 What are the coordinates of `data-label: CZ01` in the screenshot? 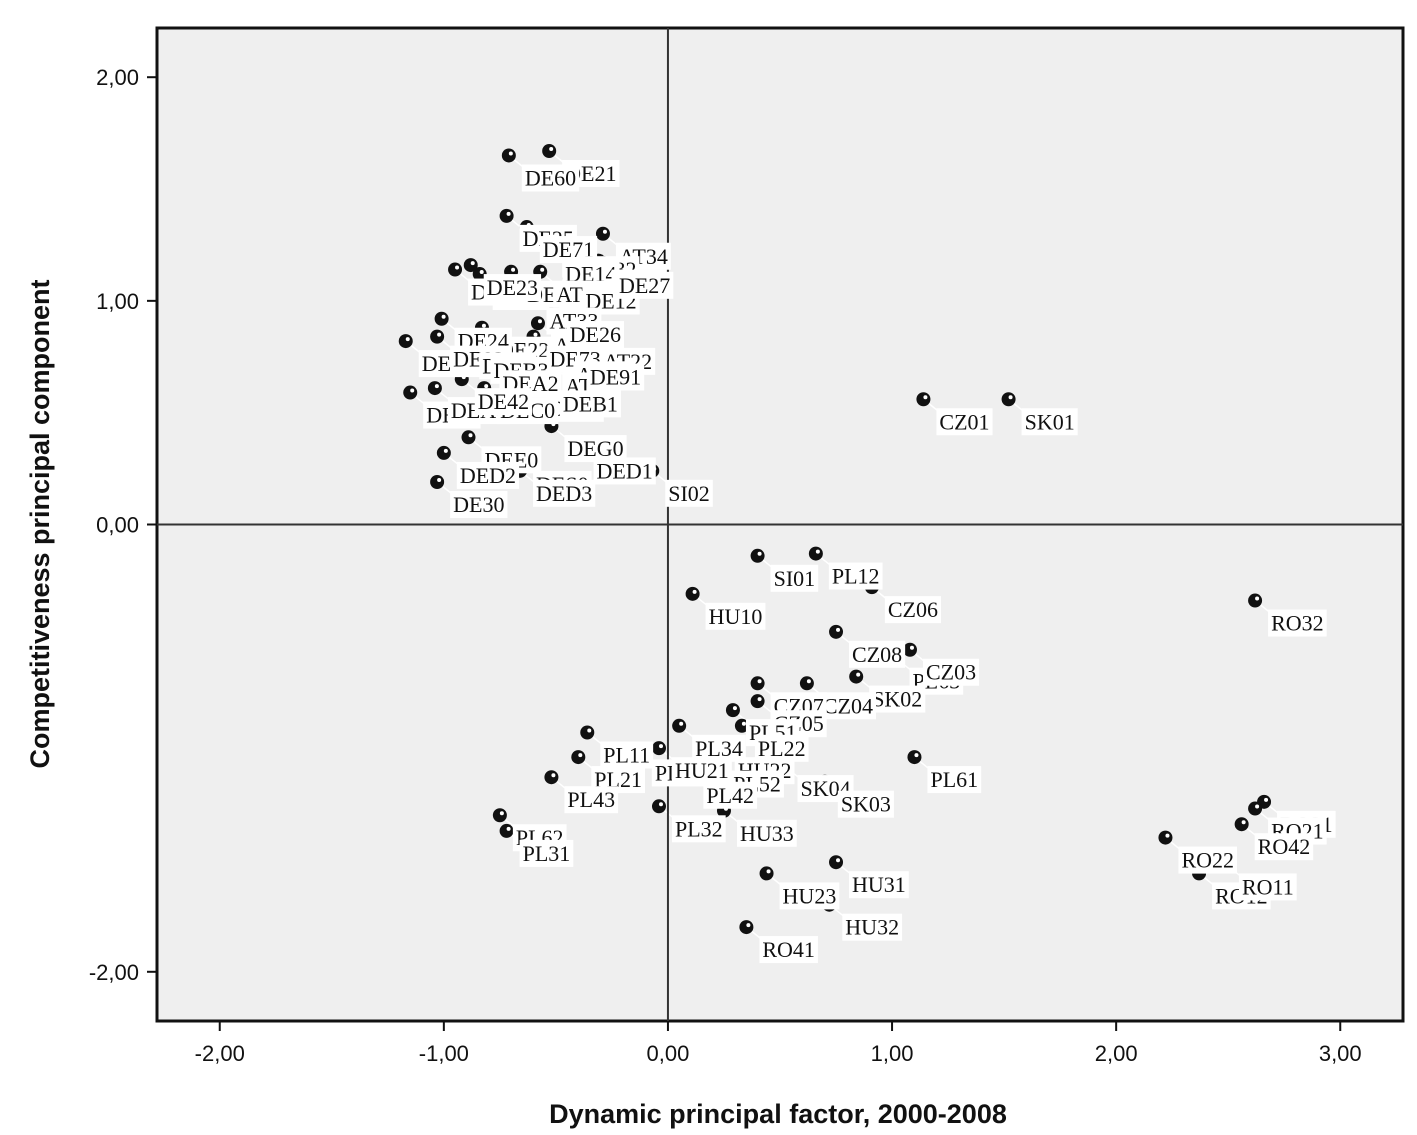 It's located at (964, 421).